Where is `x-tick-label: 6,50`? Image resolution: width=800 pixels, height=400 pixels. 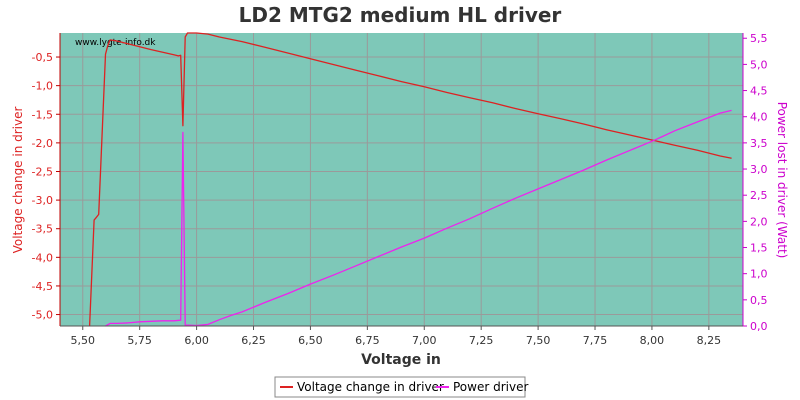
x-tick-label: 6,50 is located at coordinates (310, 340).